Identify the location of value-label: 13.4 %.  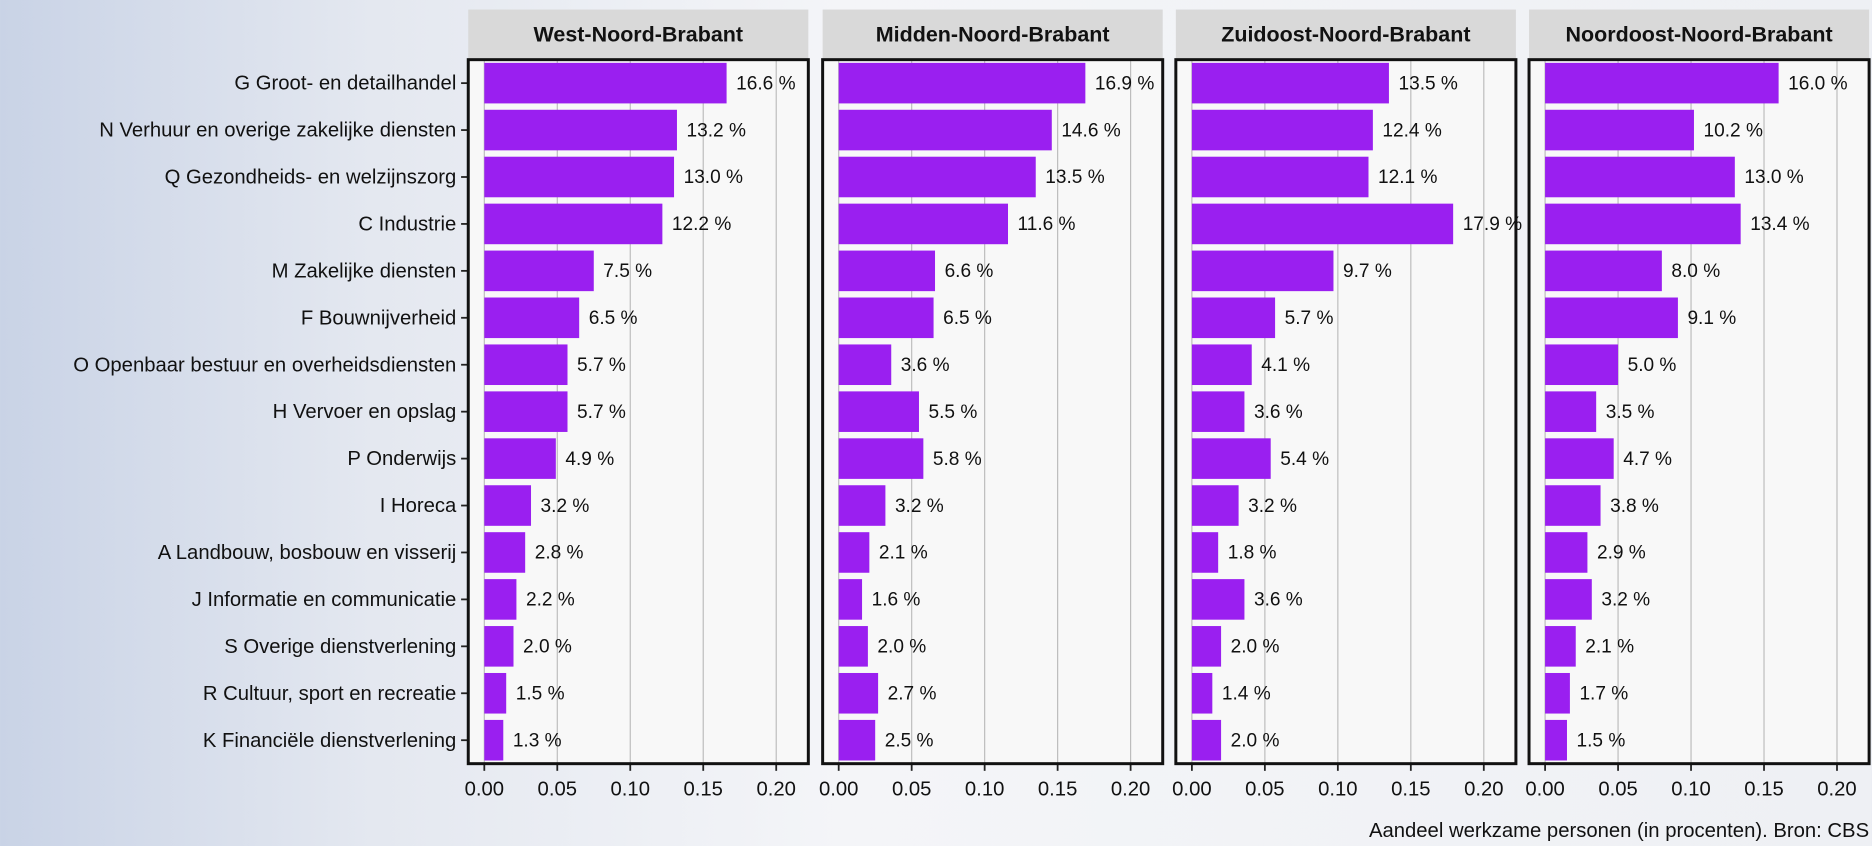
(1779, 224).